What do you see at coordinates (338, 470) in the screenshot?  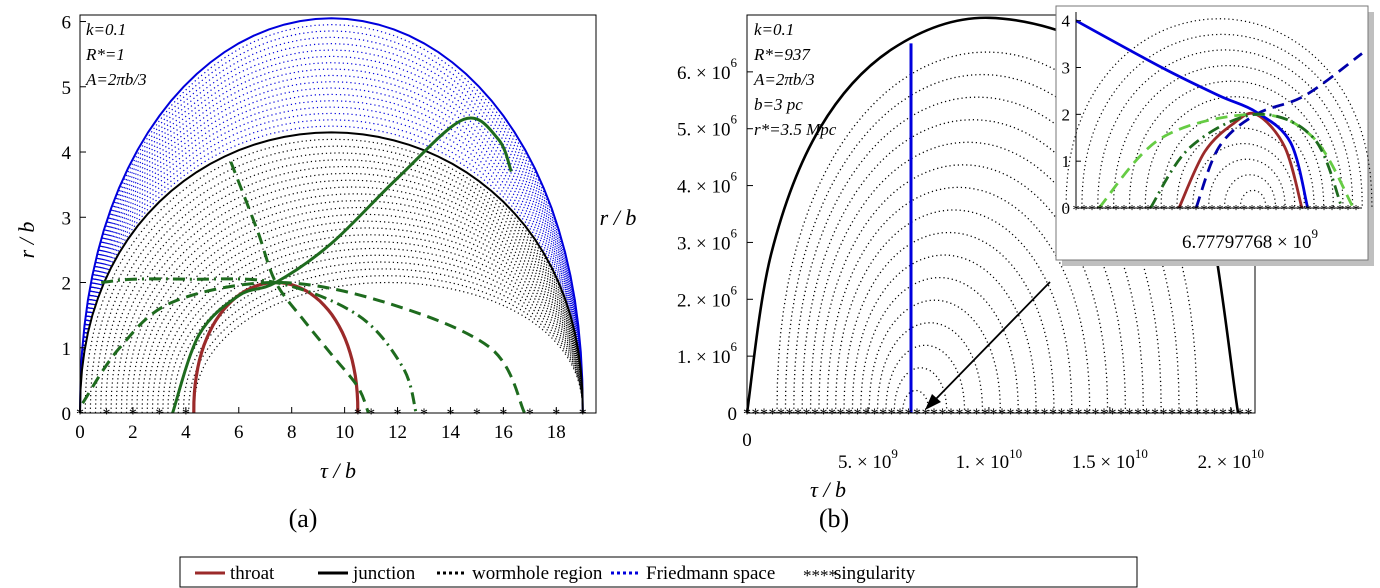 I see `panel-a-x-label: τ / b` at bounding box center [338, 470].